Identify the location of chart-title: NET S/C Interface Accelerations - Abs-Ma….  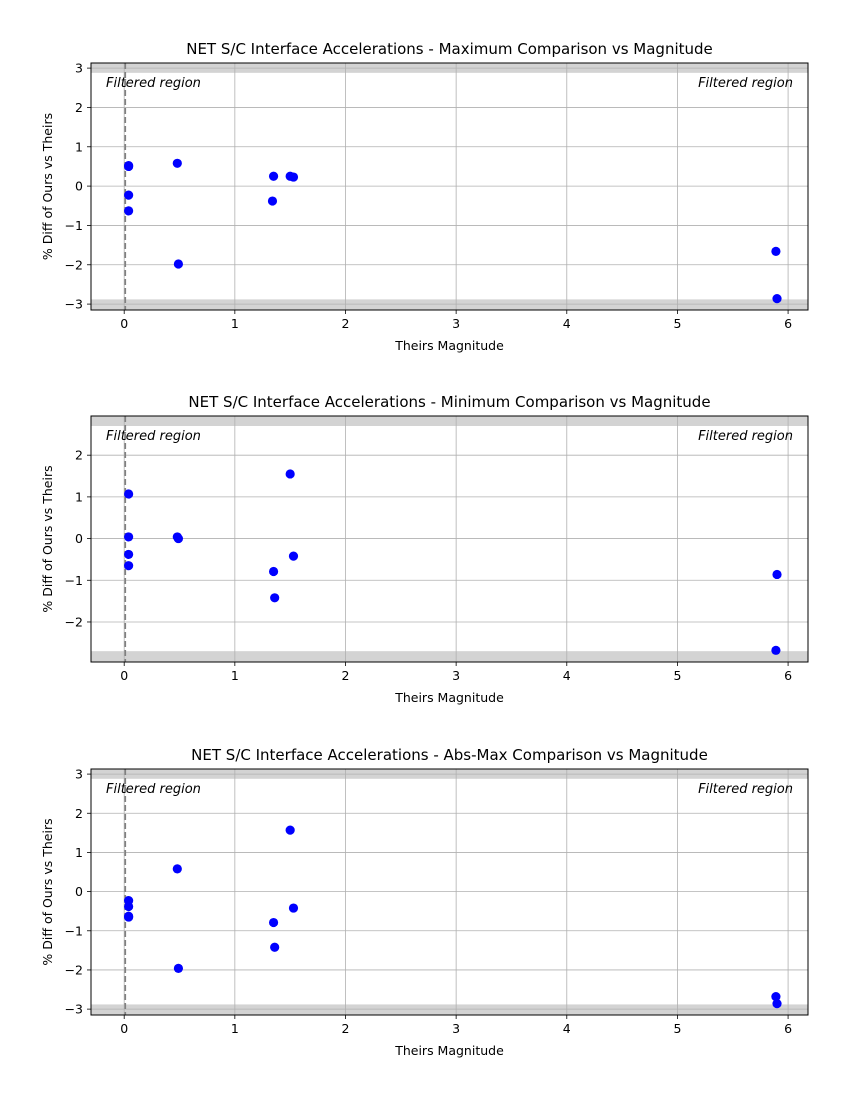
(449, 755).